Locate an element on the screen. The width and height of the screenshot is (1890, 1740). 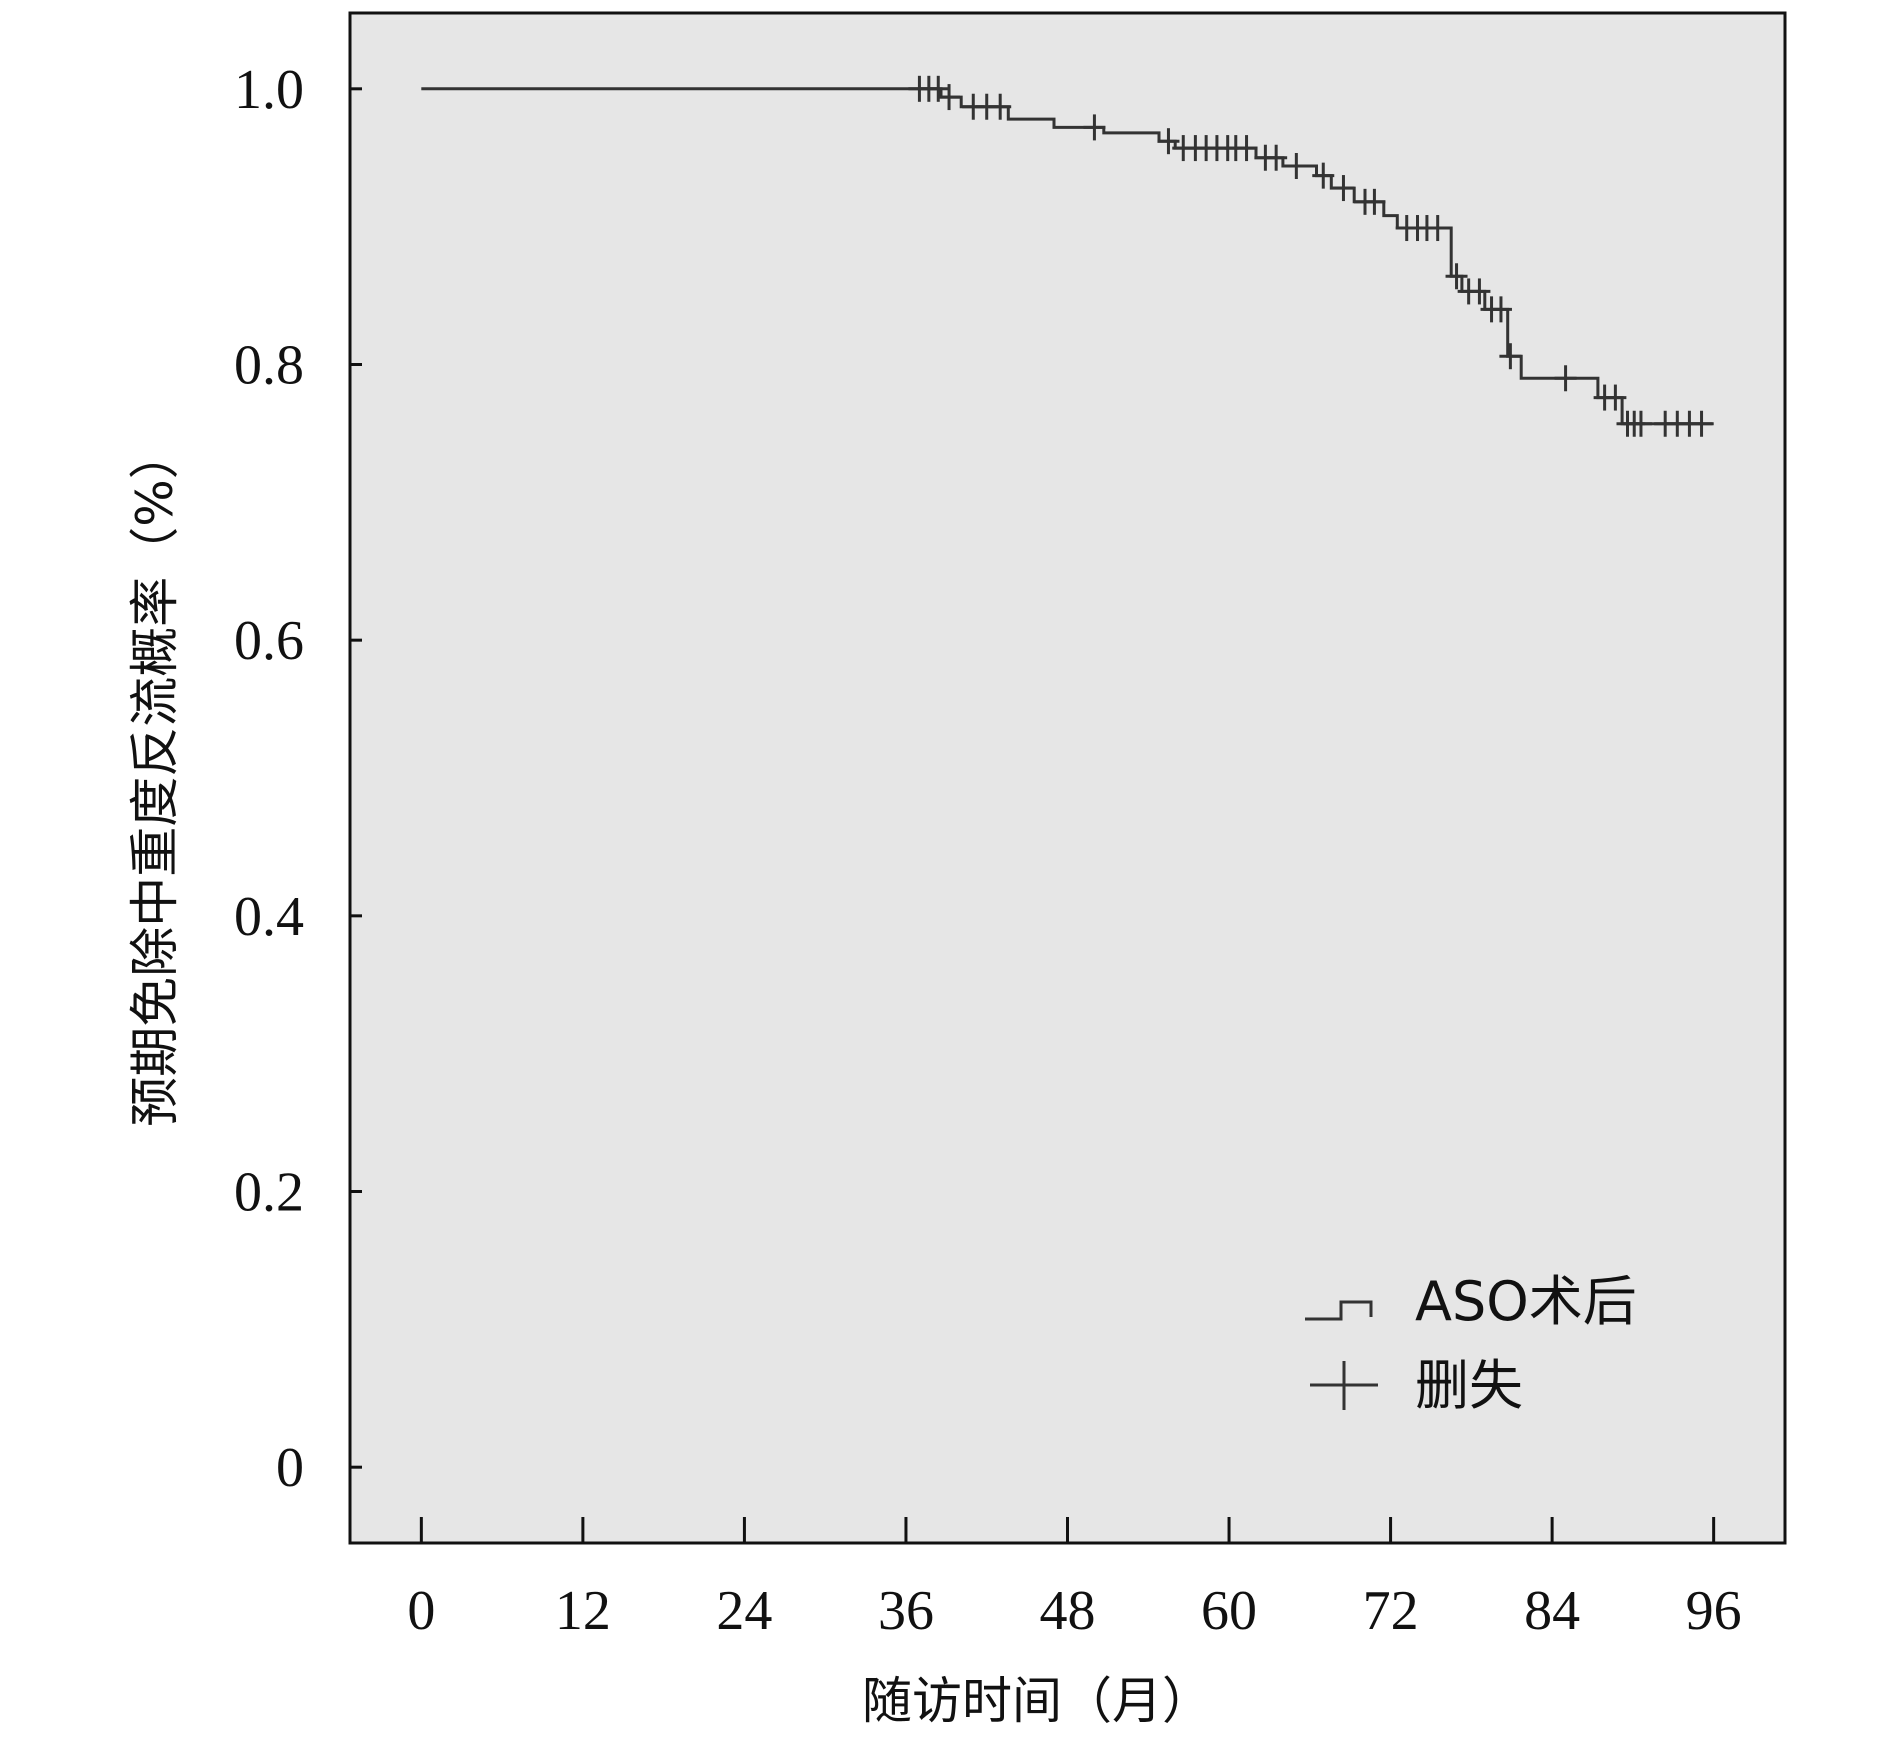
y-tick-label: 0 is located at coordinates (290, 1468).